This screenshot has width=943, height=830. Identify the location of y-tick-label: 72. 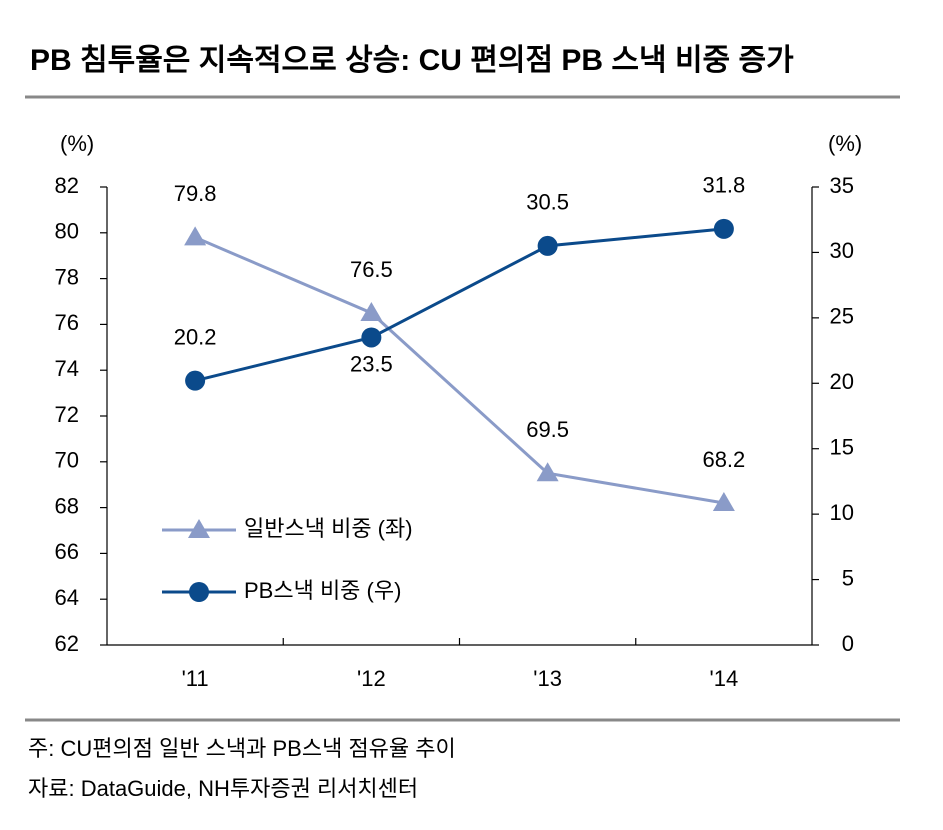
(67, 414).